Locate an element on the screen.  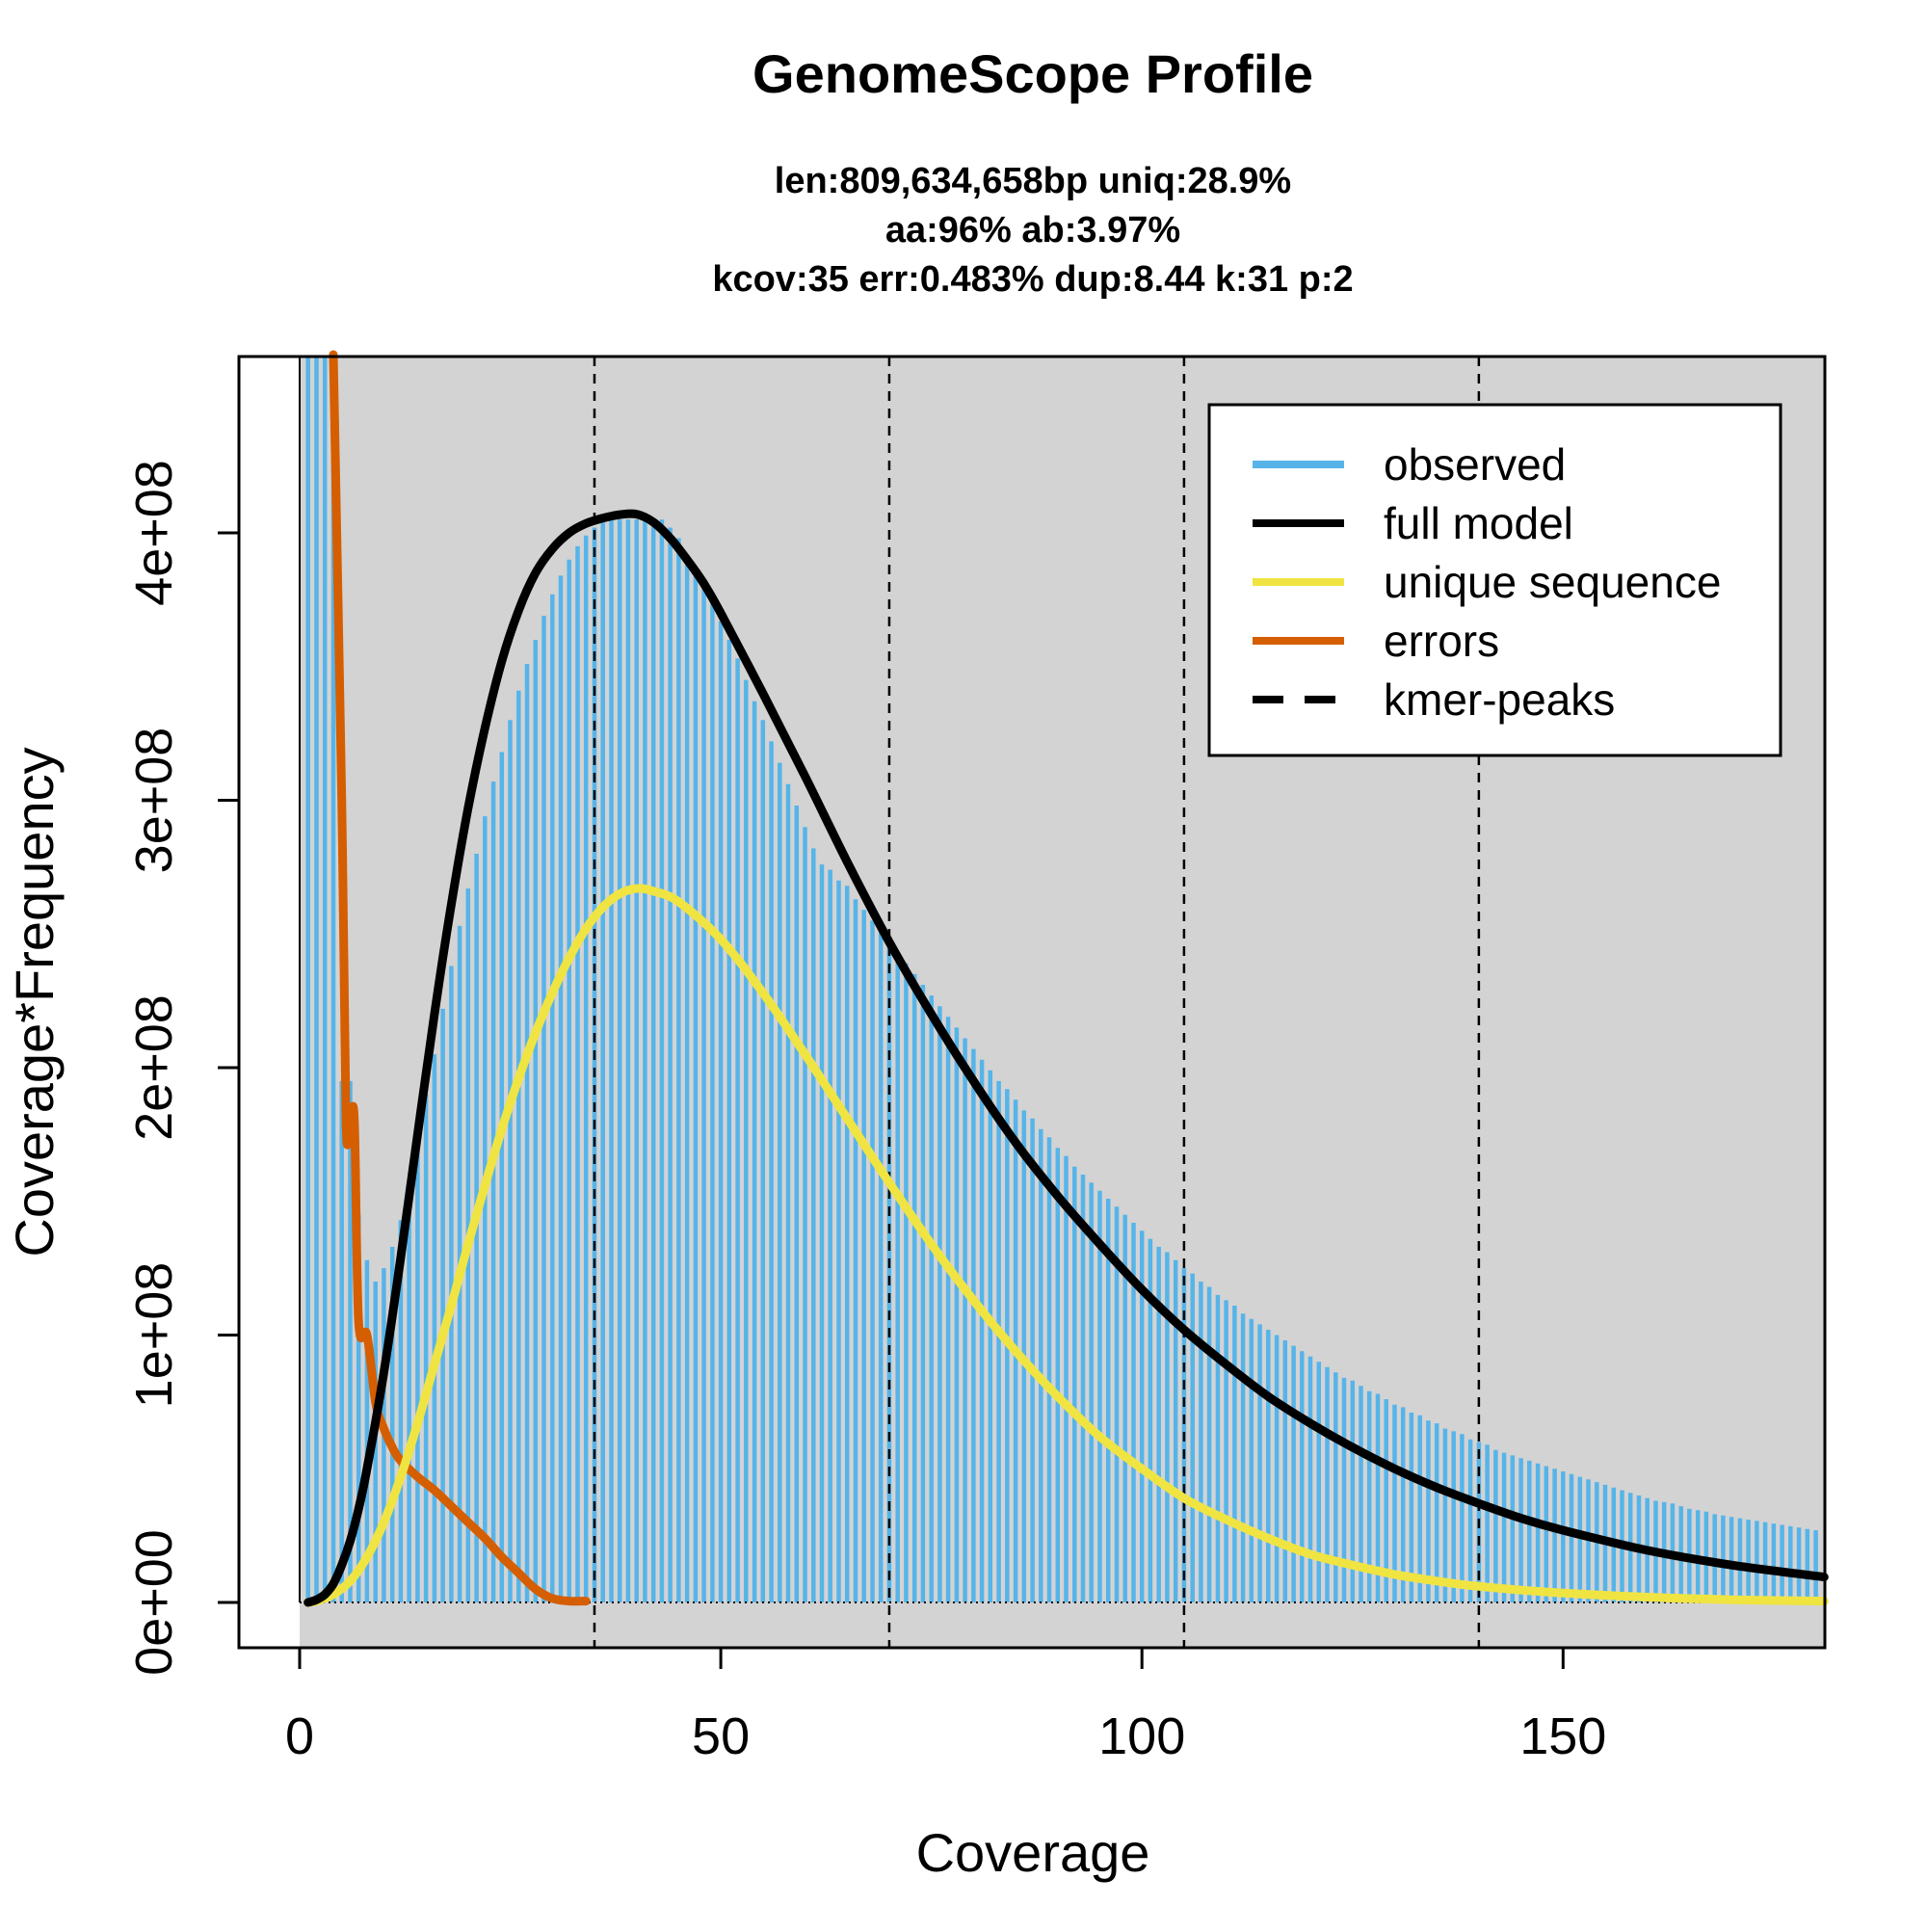
y-tick-label: 4e+08 is located at coordinates (154, 533).